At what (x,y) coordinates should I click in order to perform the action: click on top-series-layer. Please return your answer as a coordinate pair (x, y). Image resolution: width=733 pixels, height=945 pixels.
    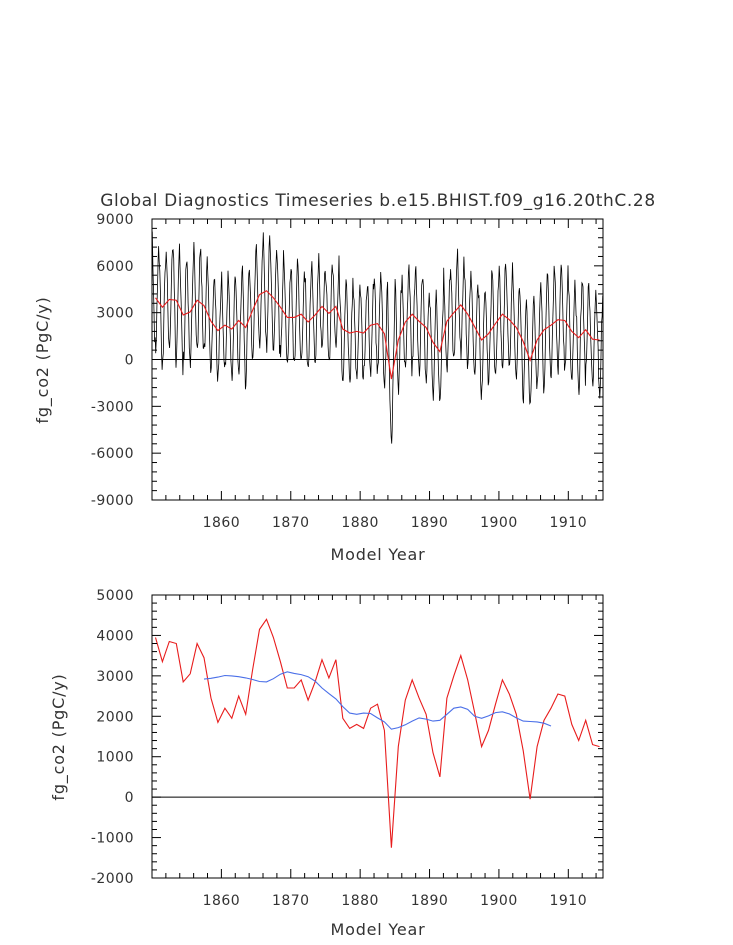
    Looking at the image, I should click on (377, 337).